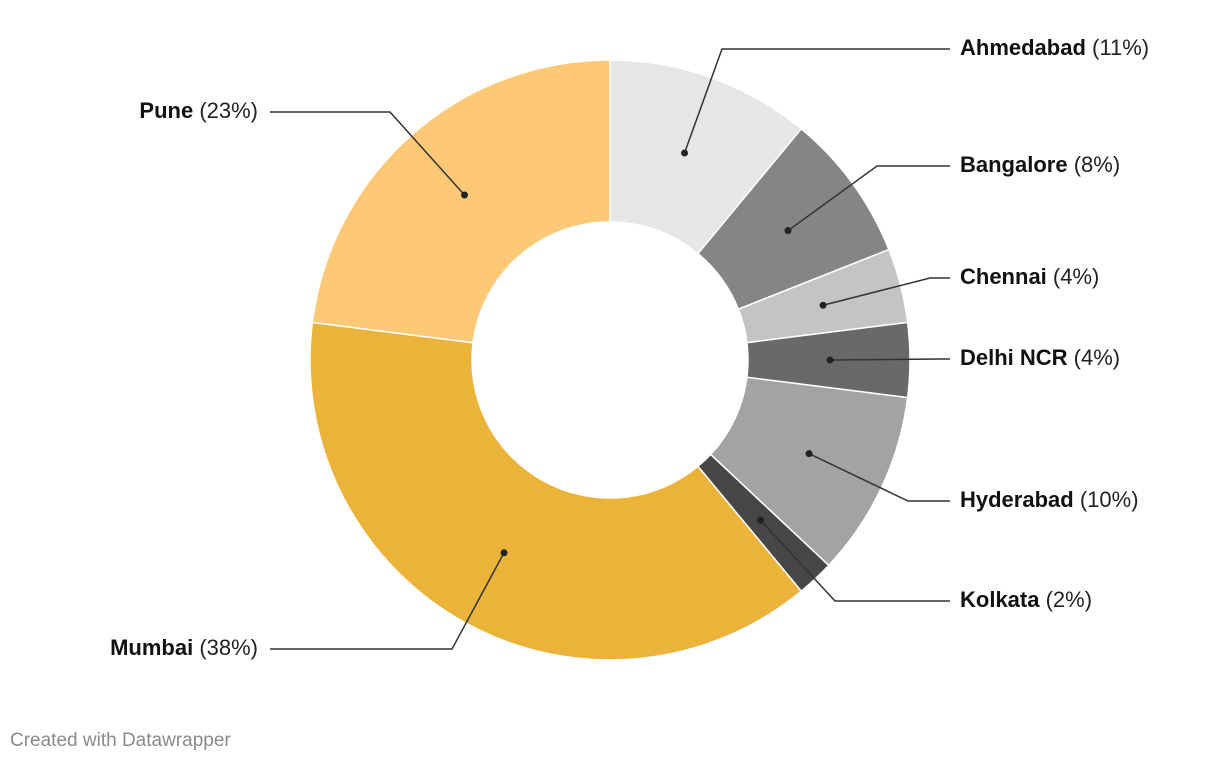 This screenshot has height=766, width=1220. I want to click on label-name-kolkata: Kolkata, so click(1000, 599).